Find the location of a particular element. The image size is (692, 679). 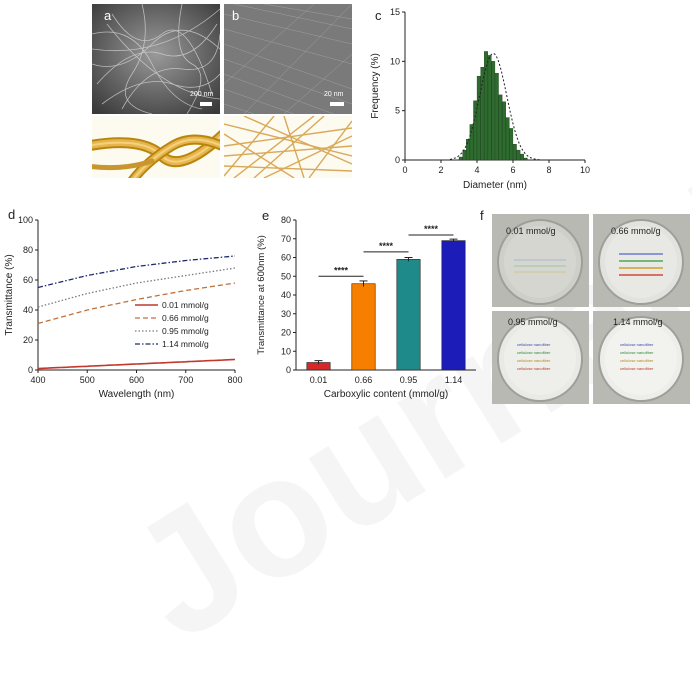

e-x-axis-label: Carboxylic content (mmol/g) is located at coordinates (386, 394).